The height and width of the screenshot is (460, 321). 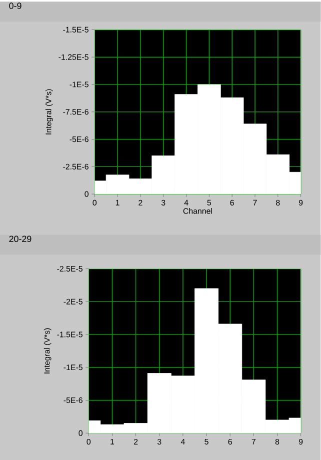 I want to click on chart-title: 20-29, so click(x=20, y=239).